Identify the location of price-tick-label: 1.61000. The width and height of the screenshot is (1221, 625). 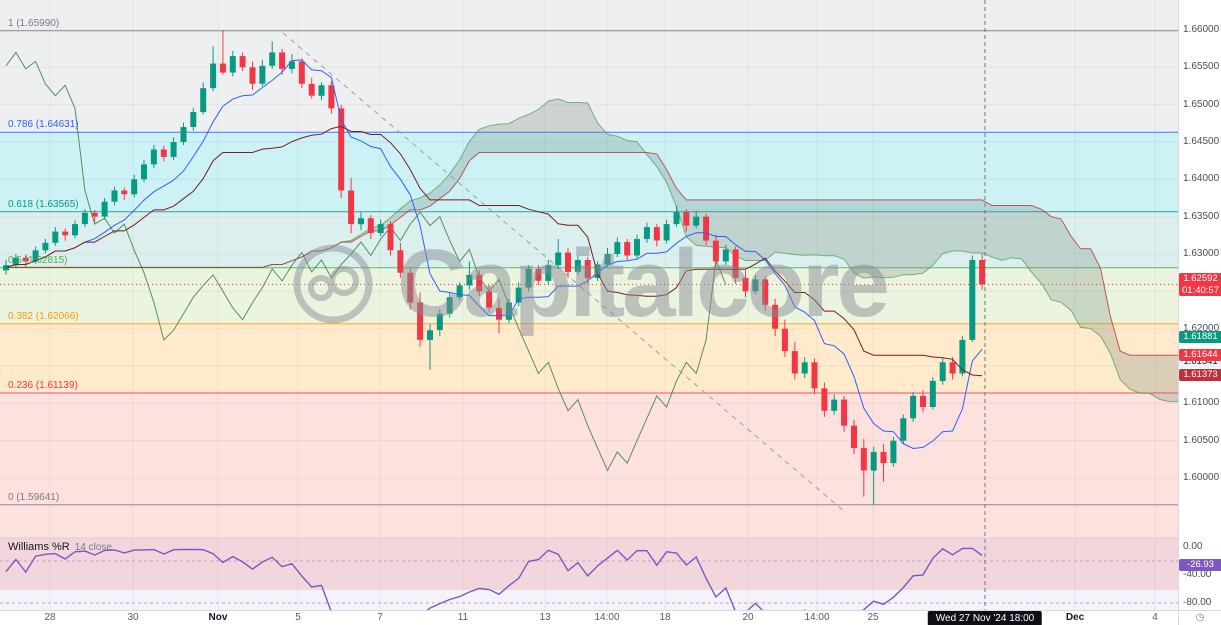
(1201, 402).